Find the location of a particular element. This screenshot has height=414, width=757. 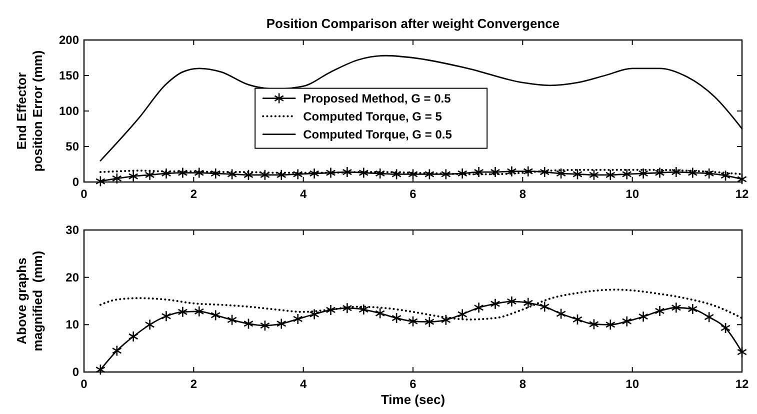

legend-label: Computed Torque, G = 0.5 is located at coordinates (377, 134).